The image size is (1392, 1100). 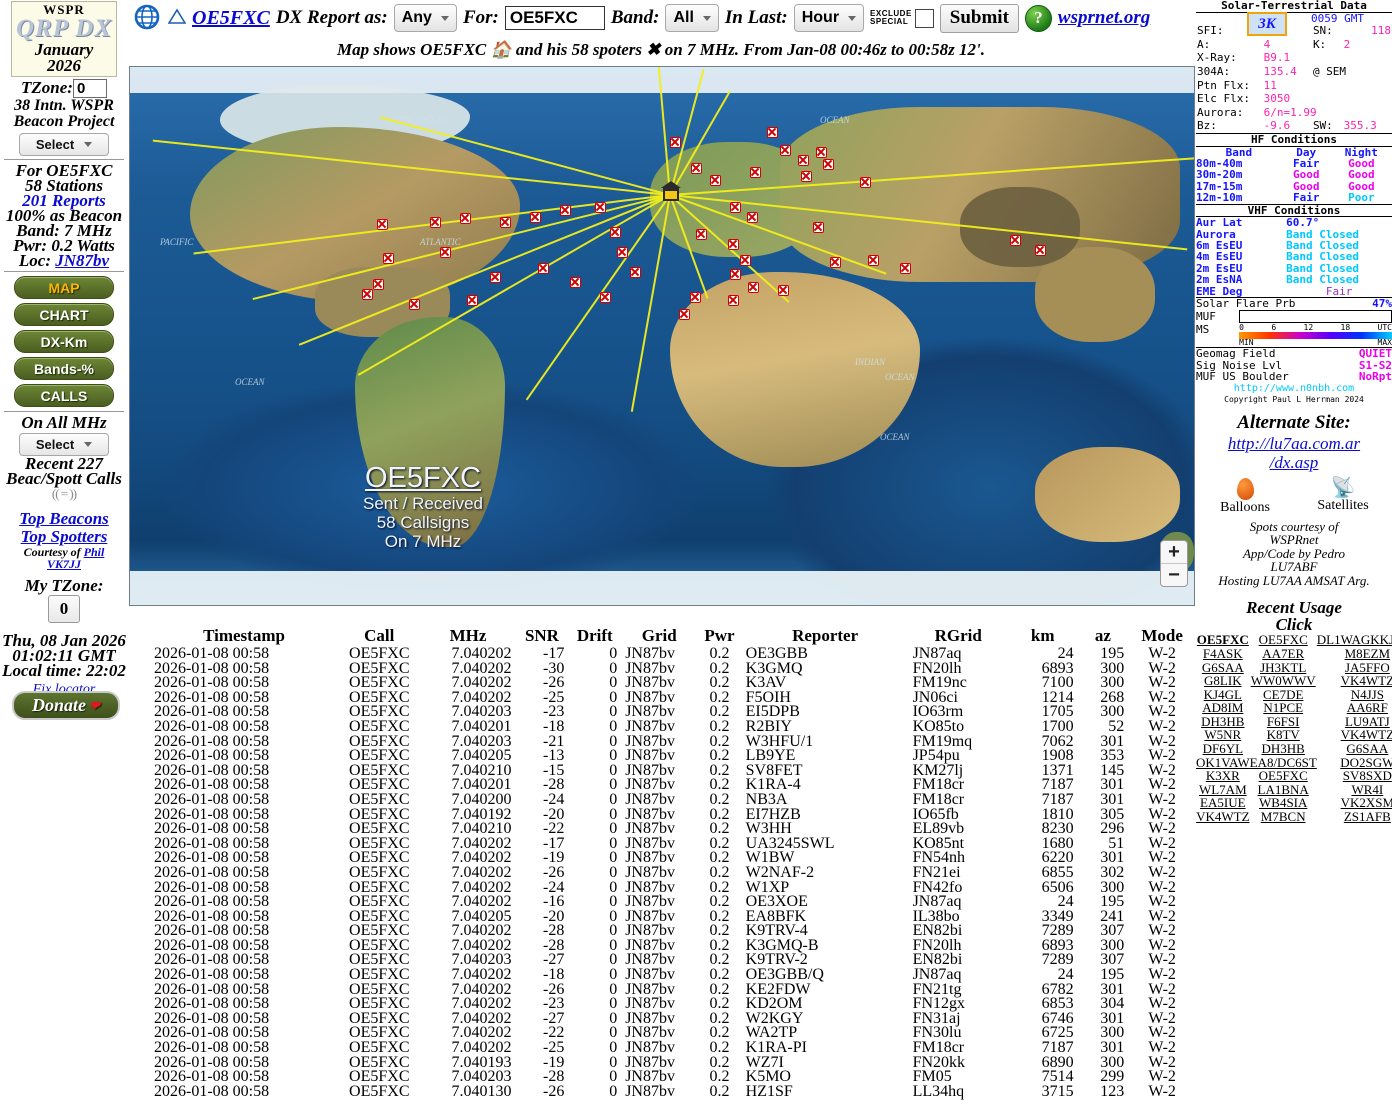 I want to click on column-header-az: az, so click(x=1102, y=635).